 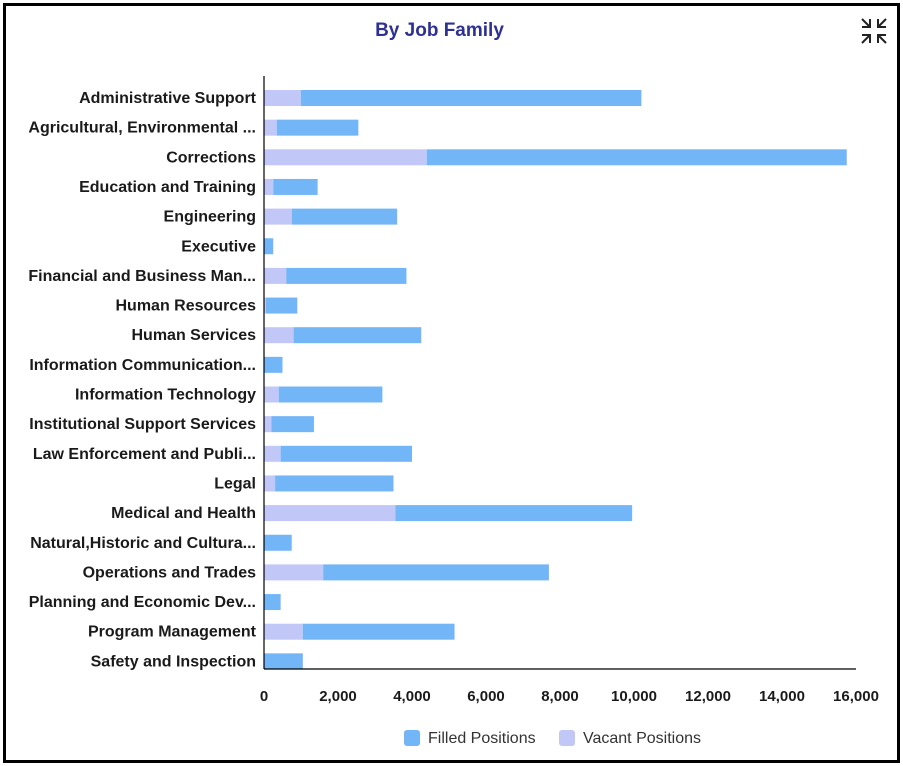 I want to click on bar-vacant-positions-administrative-support, so click(x=282, y=98).